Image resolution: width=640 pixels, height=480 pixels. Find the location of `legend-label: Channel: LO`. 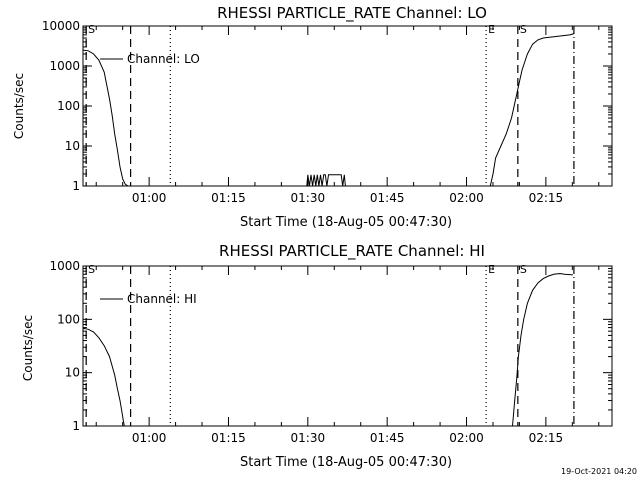

legend-label: Channel: LO is located at coordinates (163, 59).